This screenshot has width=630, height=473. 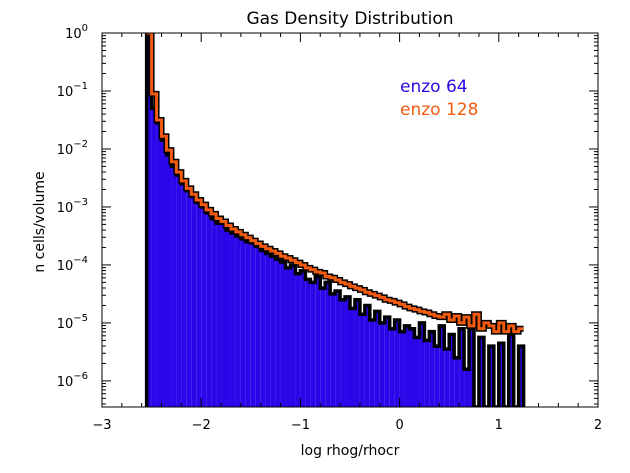 I want to click on chart-title: Gas Density Distribution, so click(x=349, y=19).